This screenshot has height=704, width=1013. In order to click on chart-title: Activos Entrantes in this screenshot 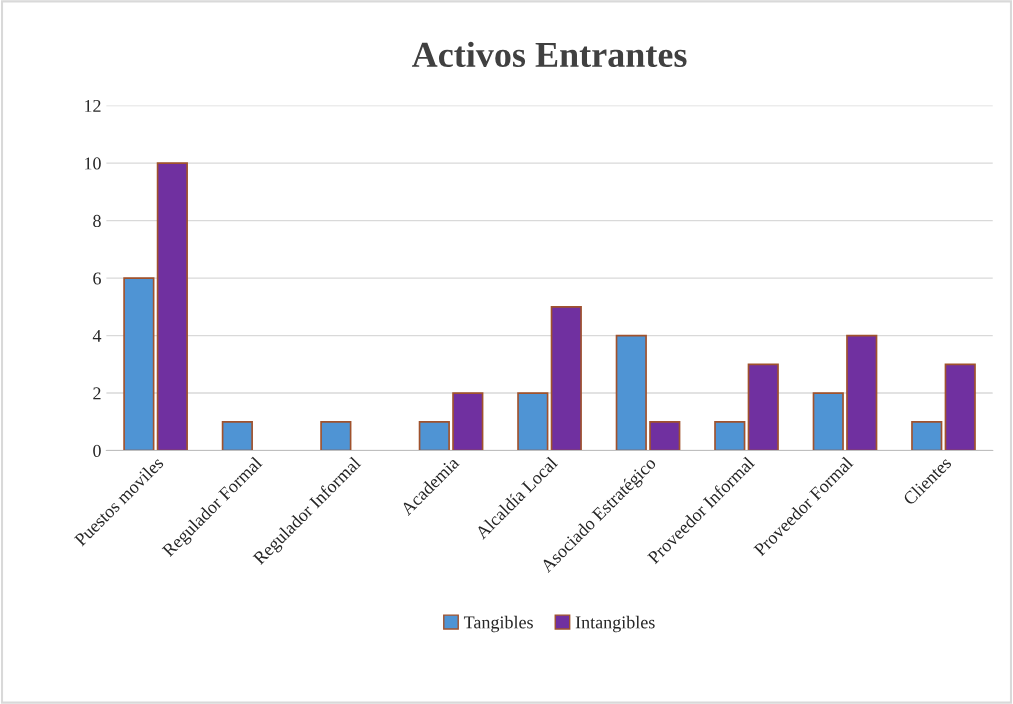, I will do `click(549, 54)`.